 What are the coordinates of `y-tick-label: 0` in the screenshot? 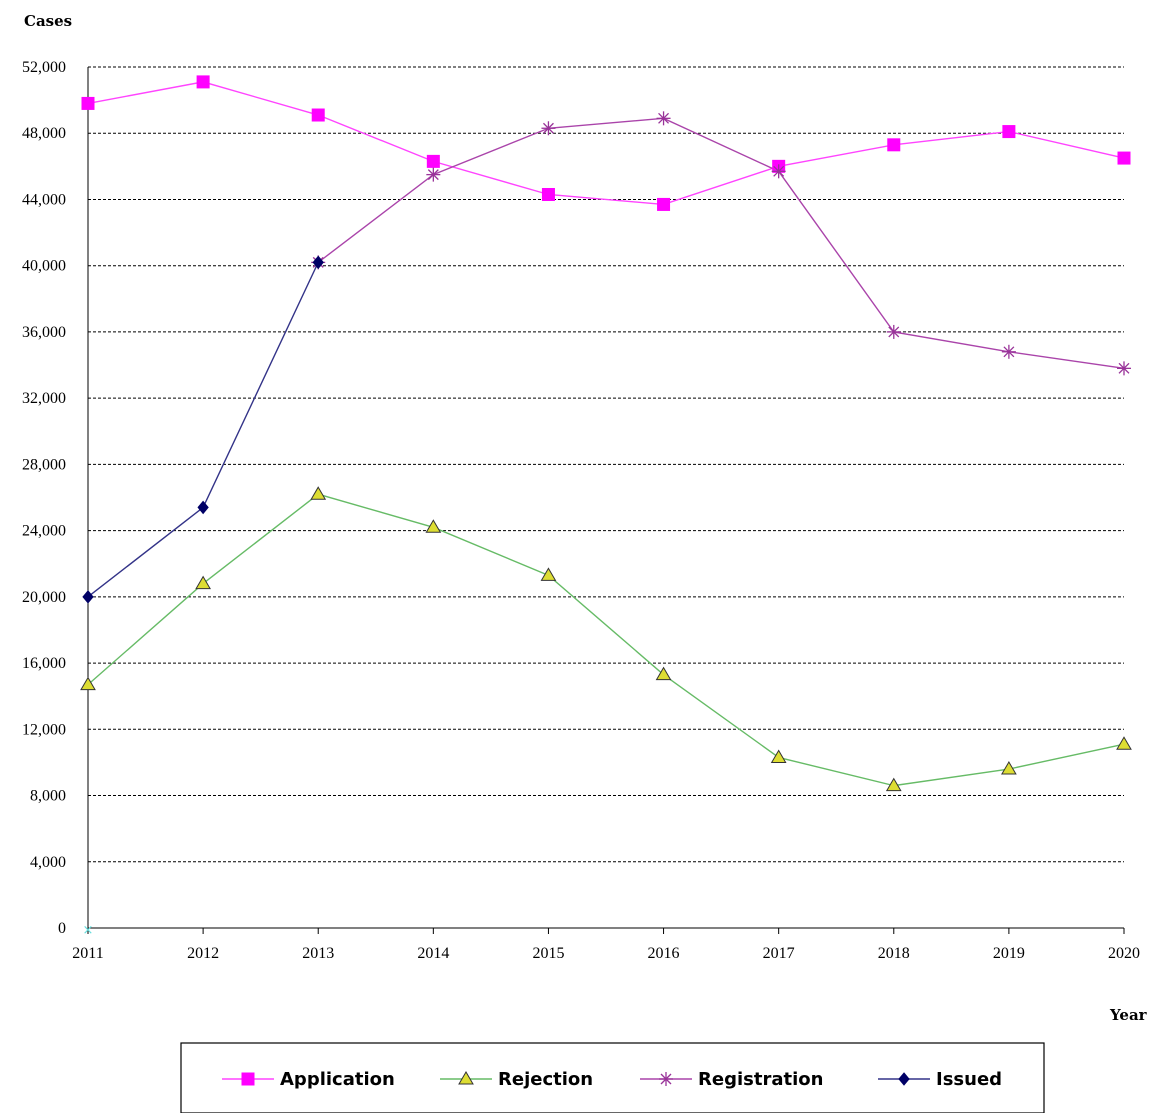 It's located at (62, 928).